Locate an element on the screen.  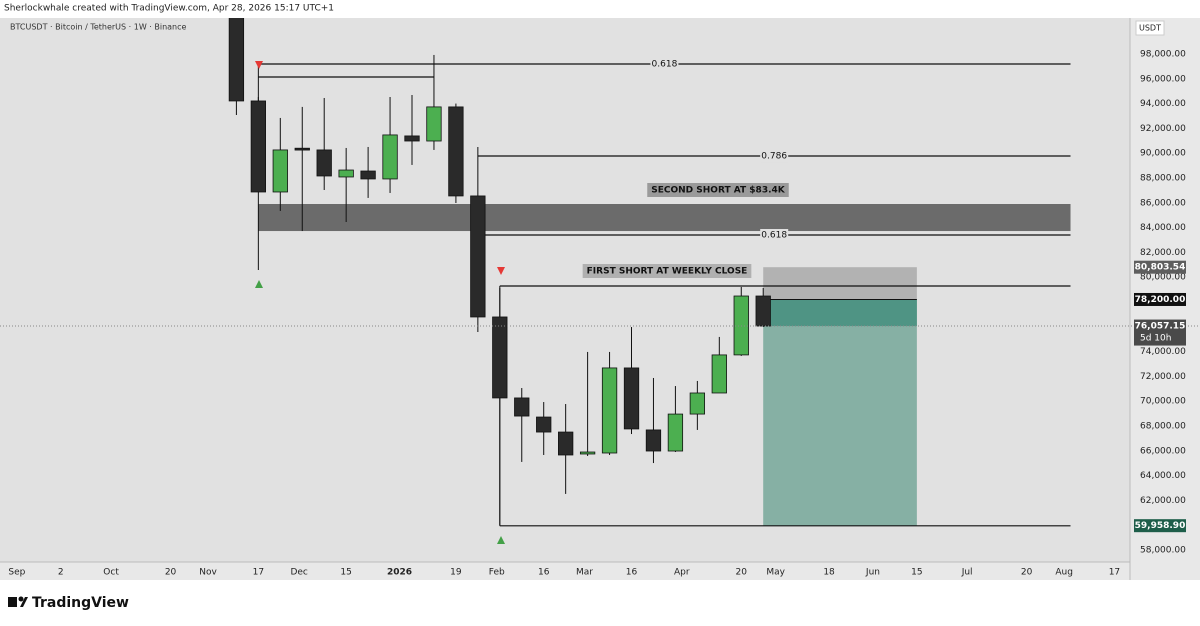
level-label: 0.786 is located at coordinates (774, 157).